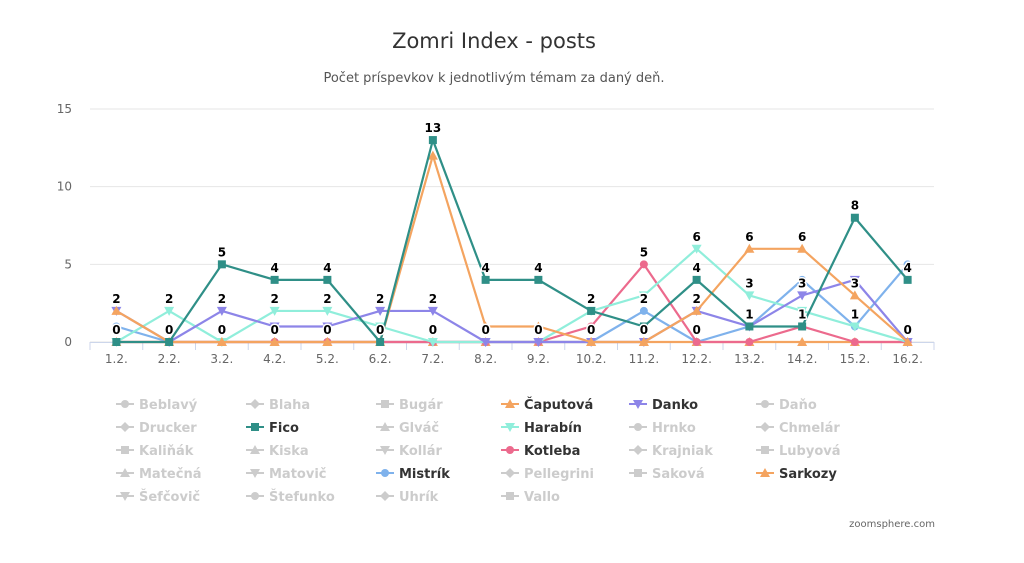  I want to click on credit-text: zoomsphere.com, so click(892, 524).